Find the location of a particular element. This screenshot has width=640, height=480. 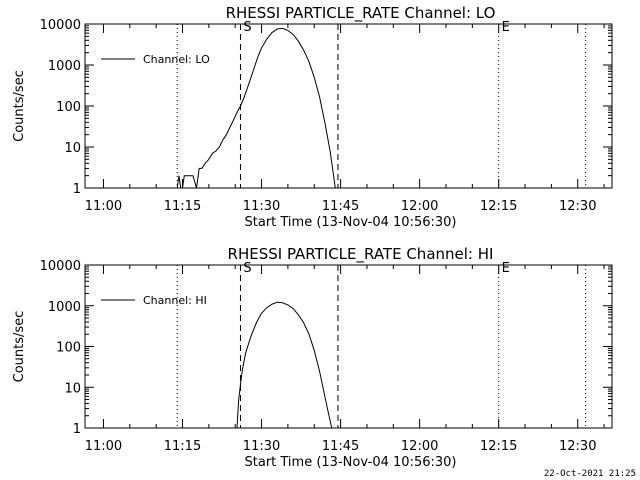

chart-title: RHESSI PARTICLE_RATE Channel: LO is located at coordinates (361, 13).